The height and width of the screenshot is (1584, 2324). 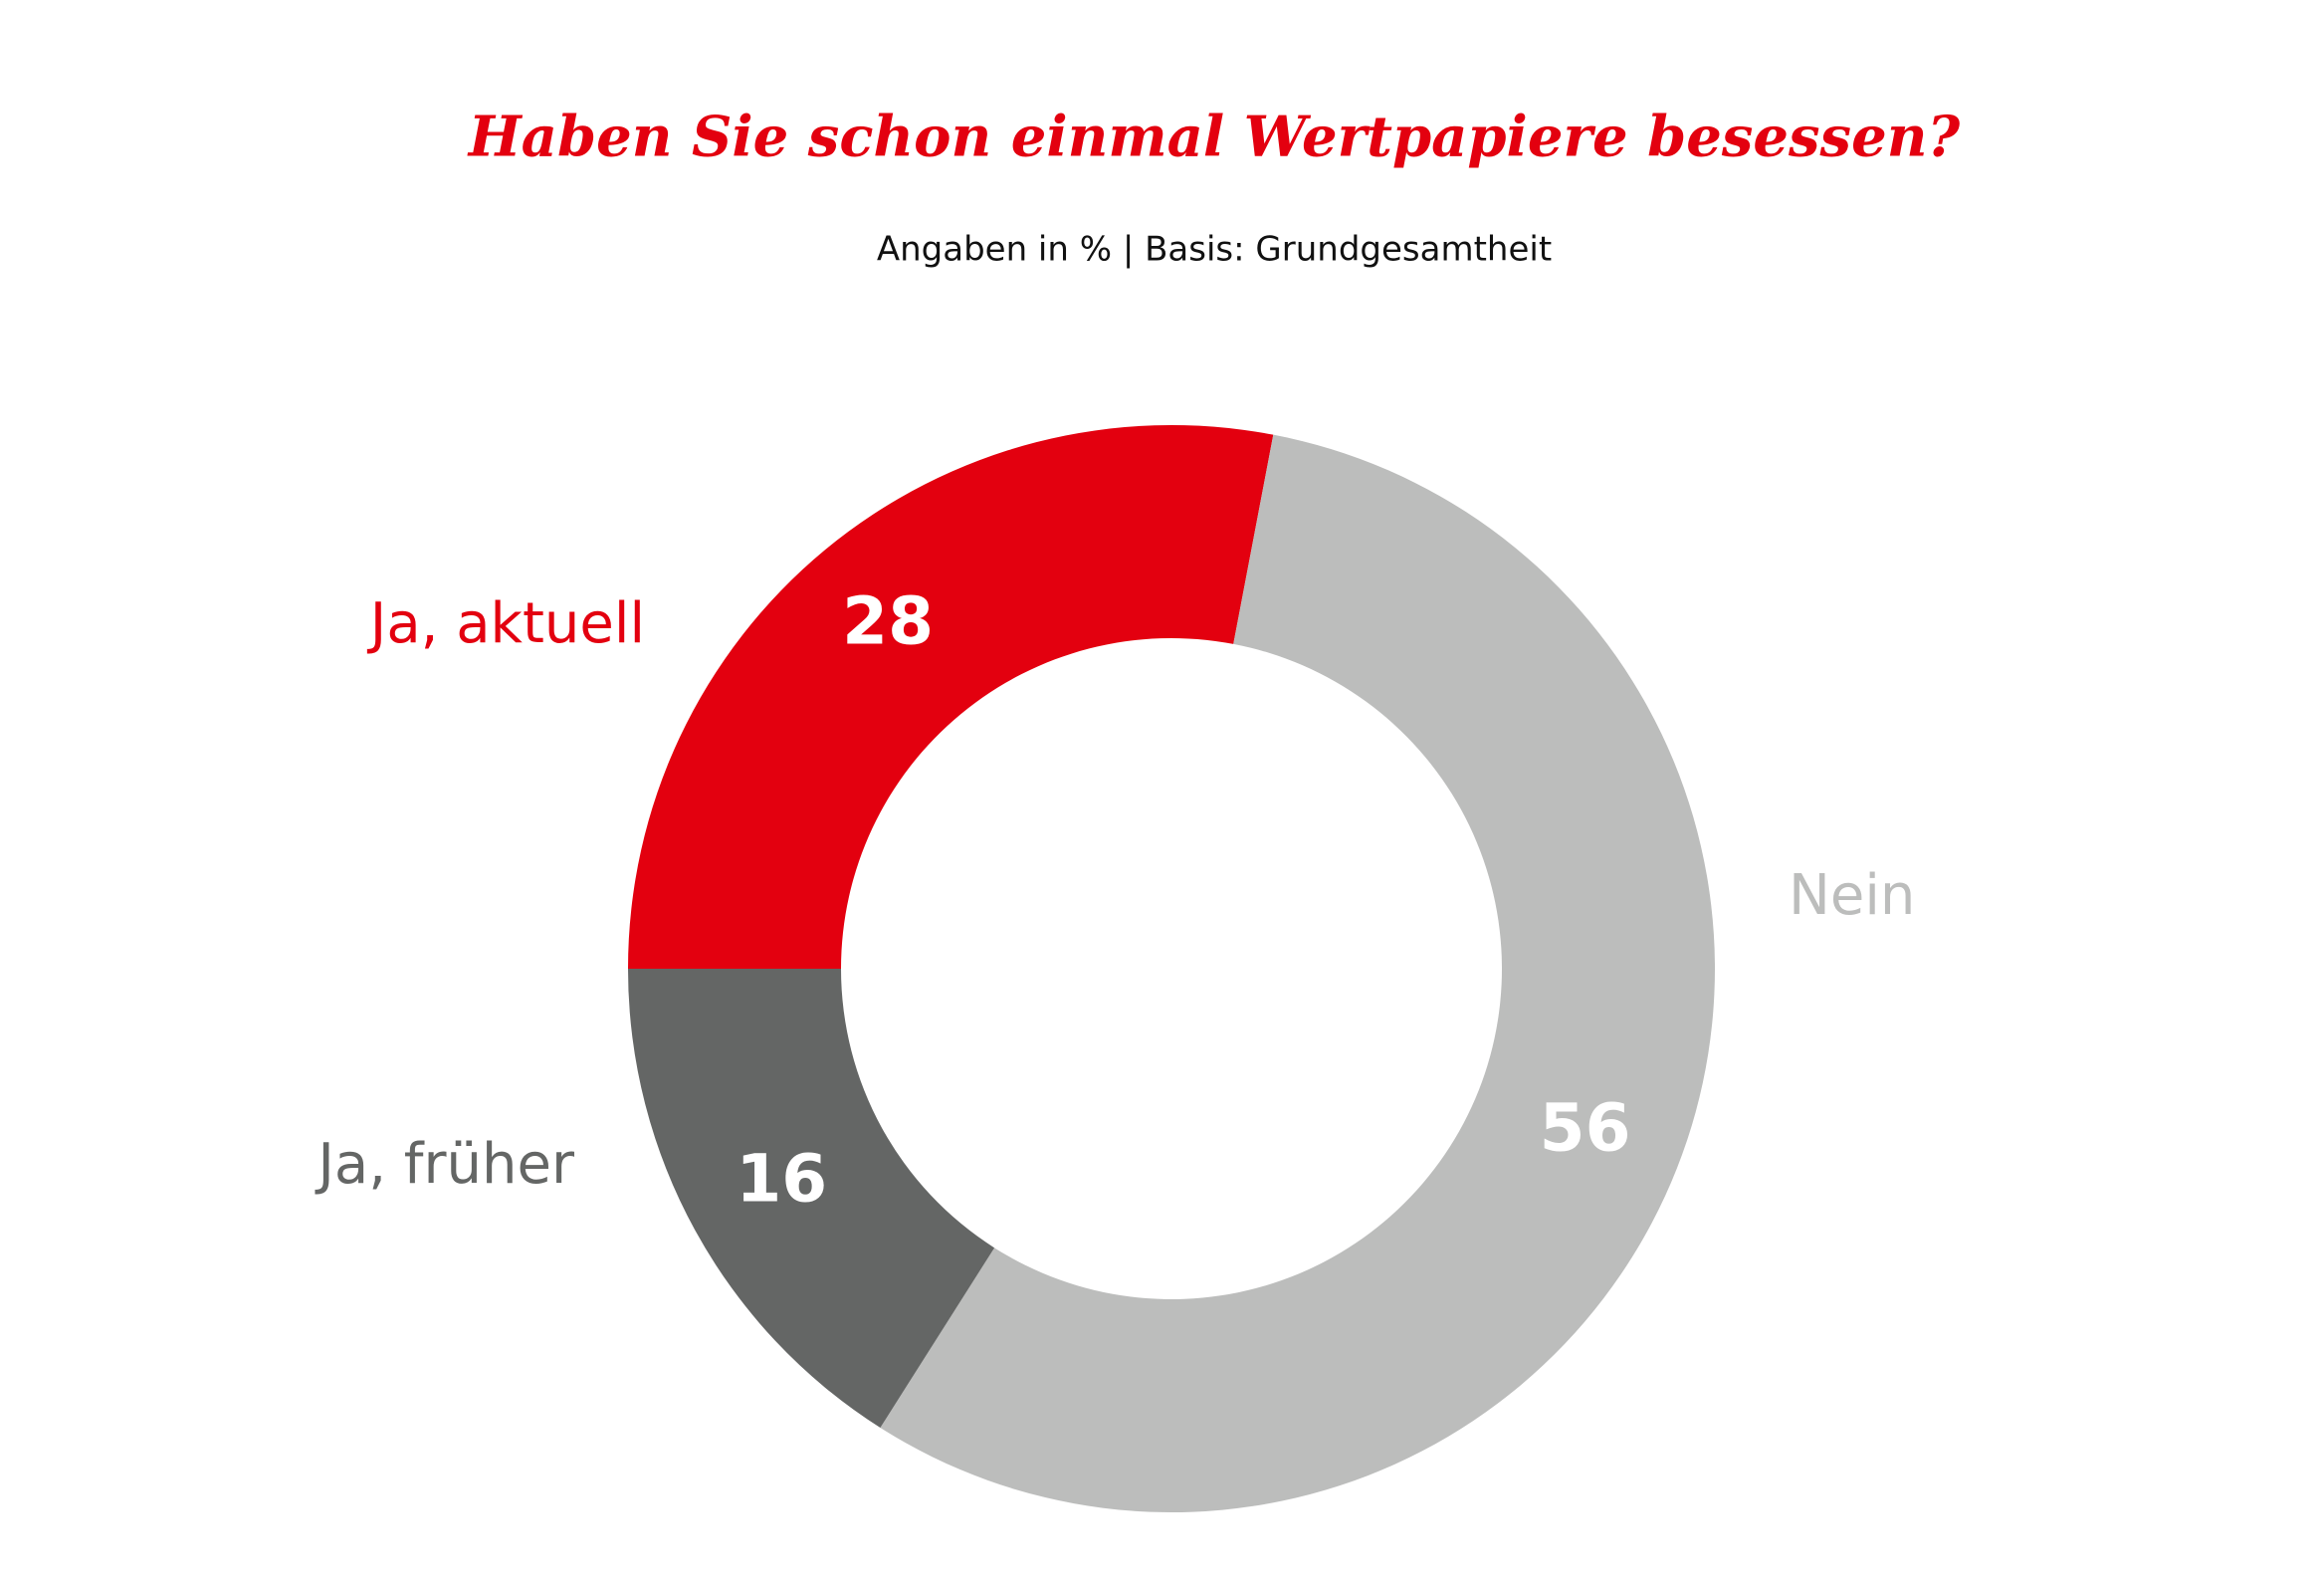 I want to click on category-label: Ja, früher, so click(x=445, y=1164).